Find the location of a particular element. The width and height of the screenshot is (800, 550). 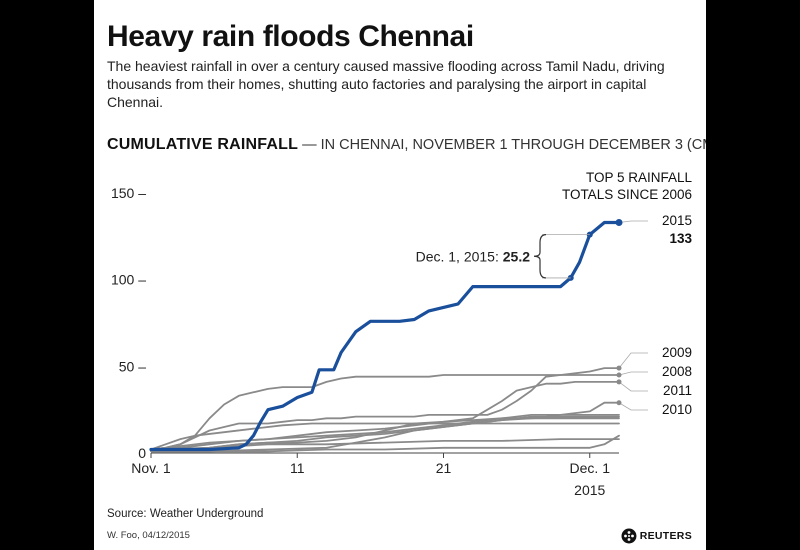

chart-heading-title: CUMULATIVE RAINFALL is located at coordinates (203, 144).